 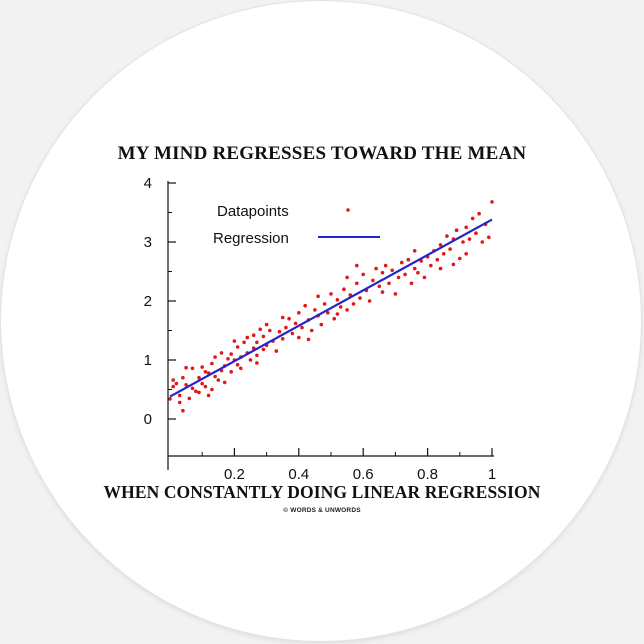 I want to click on regression-line, so click(x=331, y=308).